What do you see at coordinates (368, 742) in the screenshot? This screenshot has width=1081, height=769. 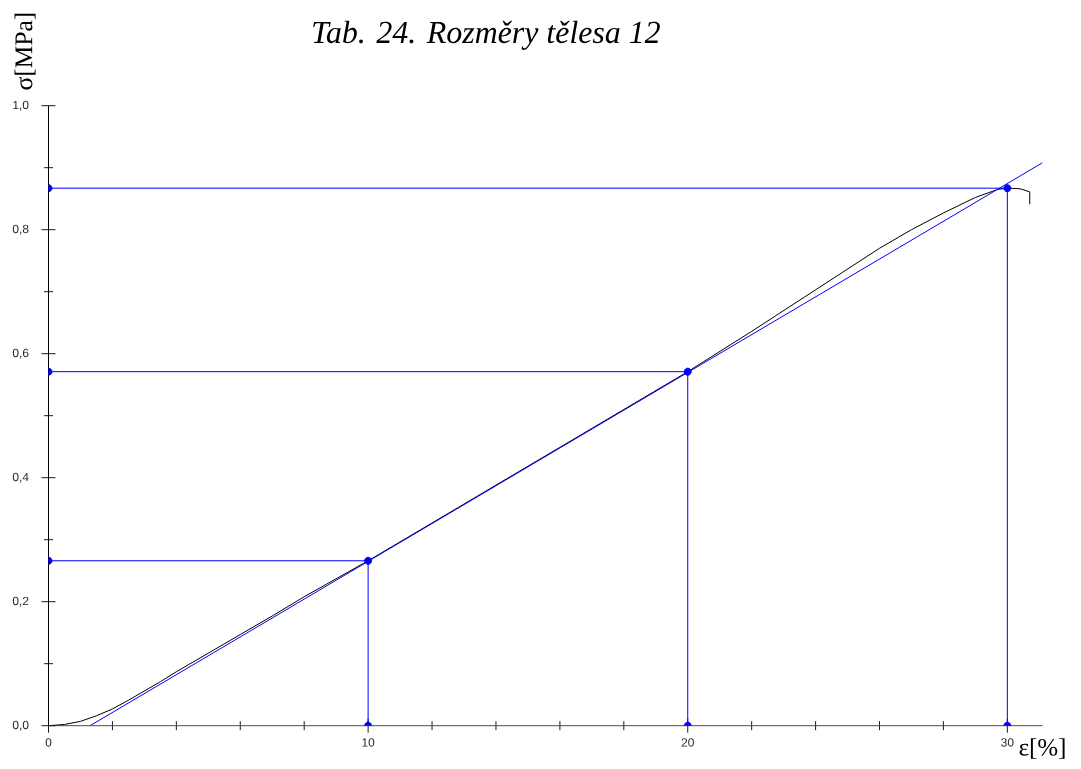 I see `x-tick-label: 10` at bounding box center [368, 742].